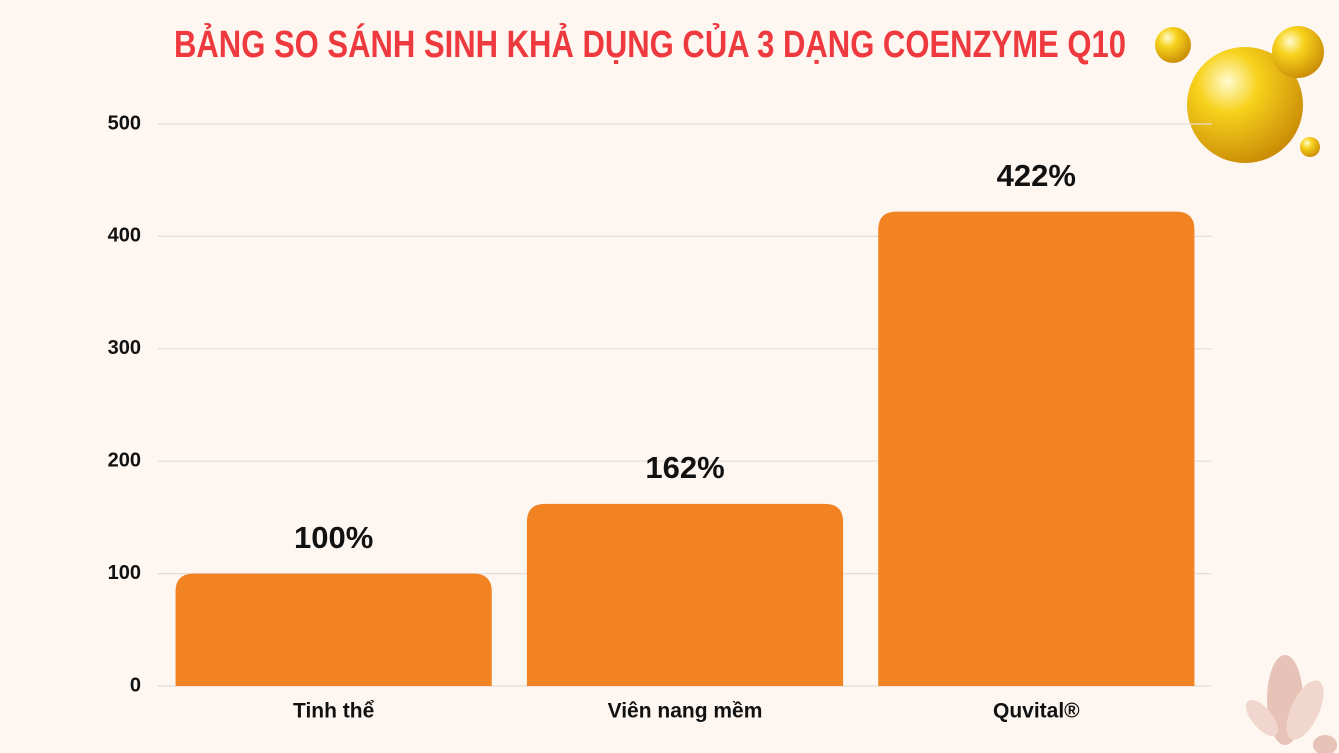 Image resolution: width=1339 pixels, height=753 pixels. Describe the element at coordinates (685, 711) in the screenshot. I see `x-tick-label: Viên nang mềm` at that location.